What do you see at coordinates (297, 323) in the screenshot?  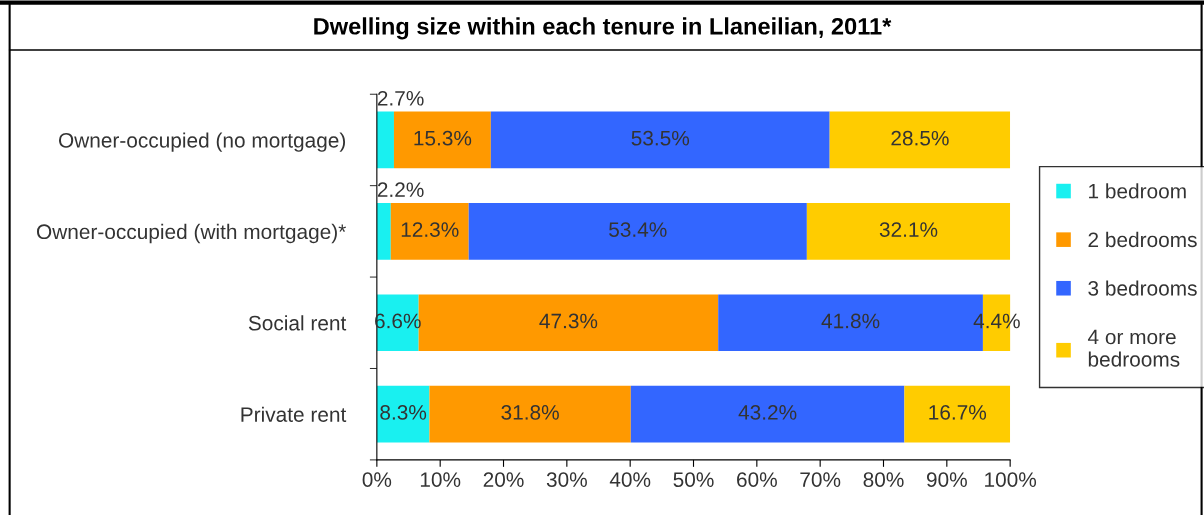 I see `y-tick-label: Social rent` at bounding box center [297, 323].